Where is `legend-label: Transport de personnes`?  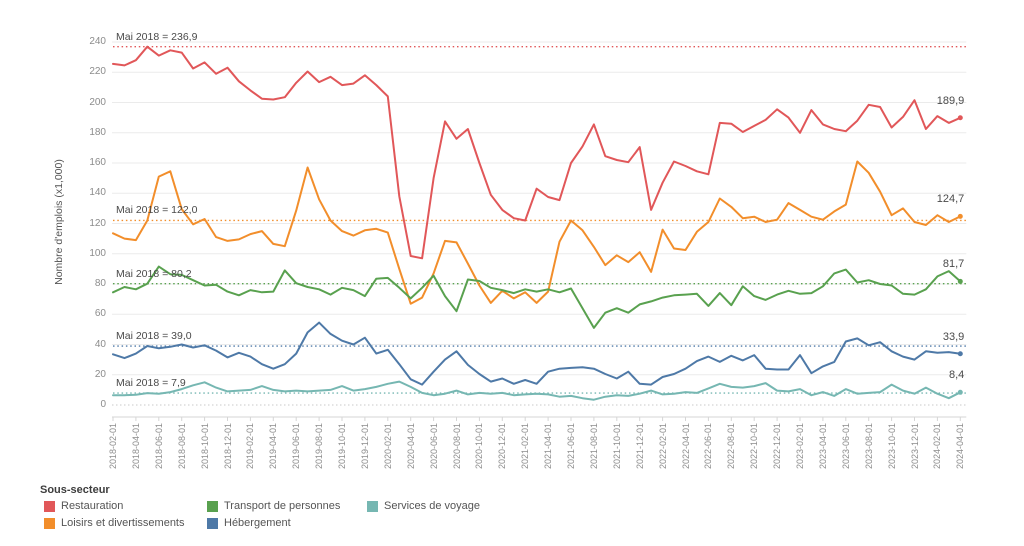
legend-label: Transport de personnes is located at coordinates (282, 506).